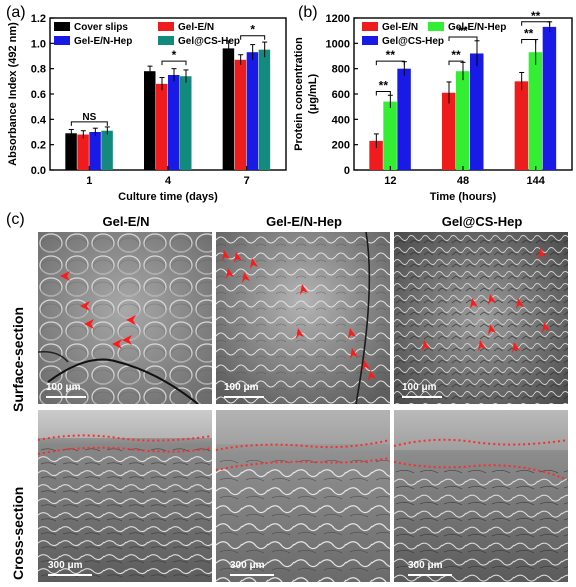 The height and width of the screenshot is (587, 576). I want to click on y-tick-label: 1200, so click(338, 19).